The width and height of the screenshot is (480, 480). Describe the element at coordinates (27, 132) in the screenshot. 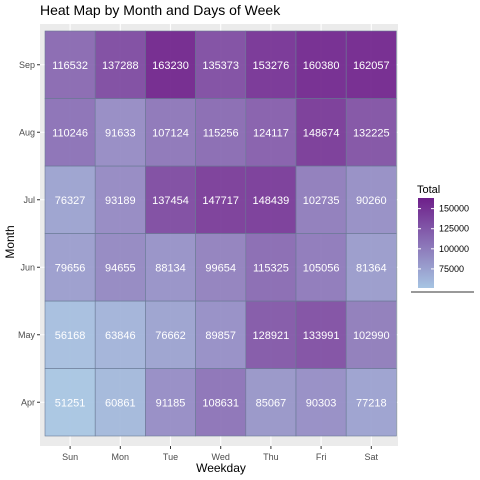

I see `y-tick-label-aug: Aug` at that location.